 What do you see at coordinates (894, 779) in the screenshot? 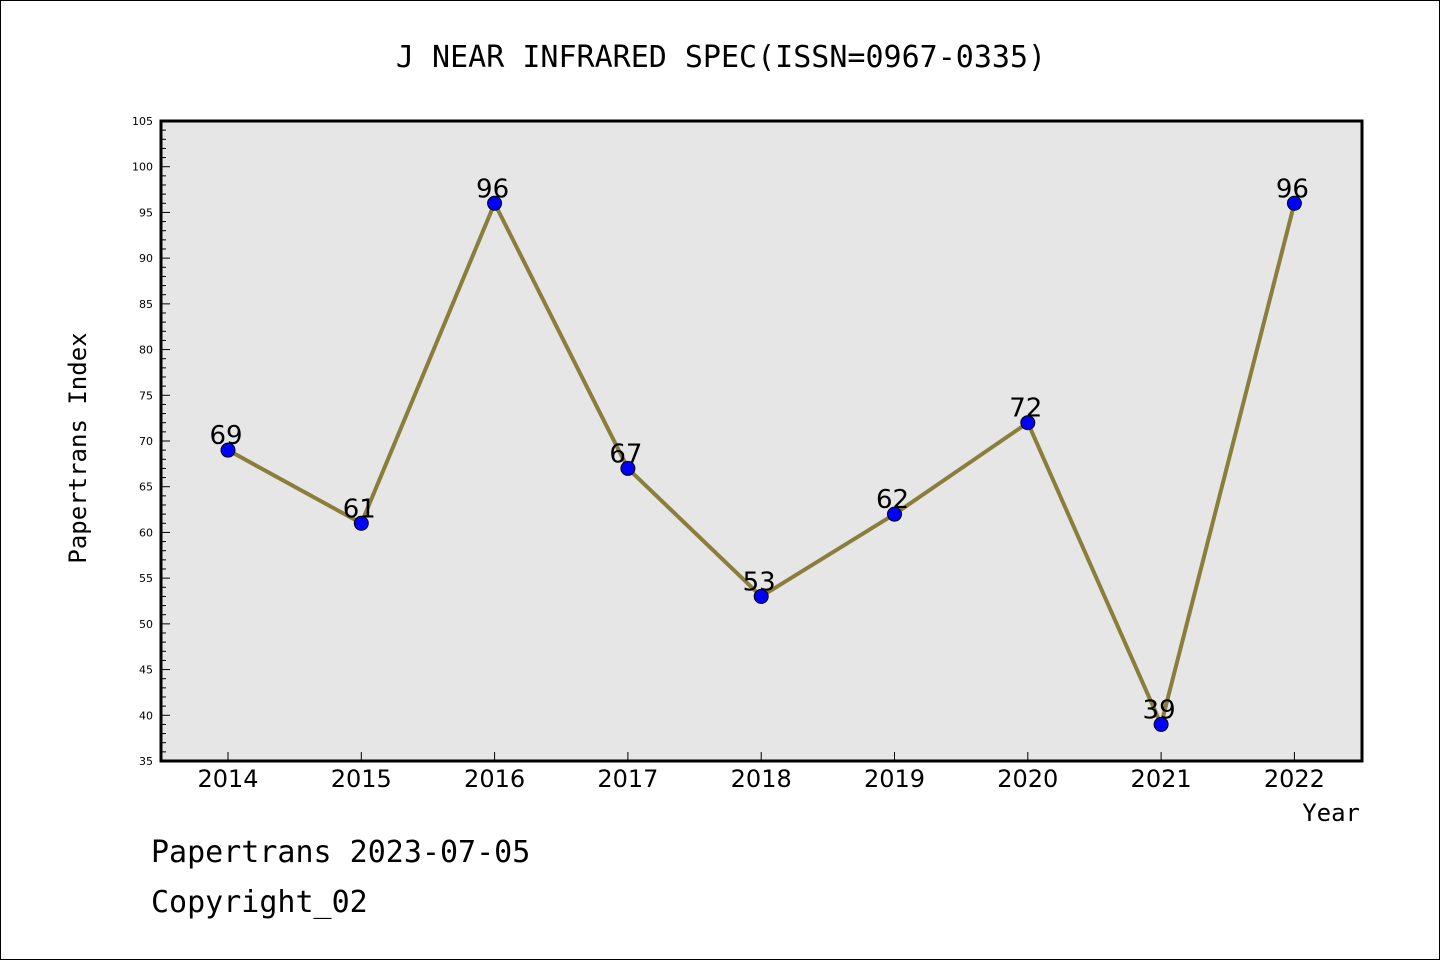
I see `x-tick-label: 2019` at bounding box center [894, 779].